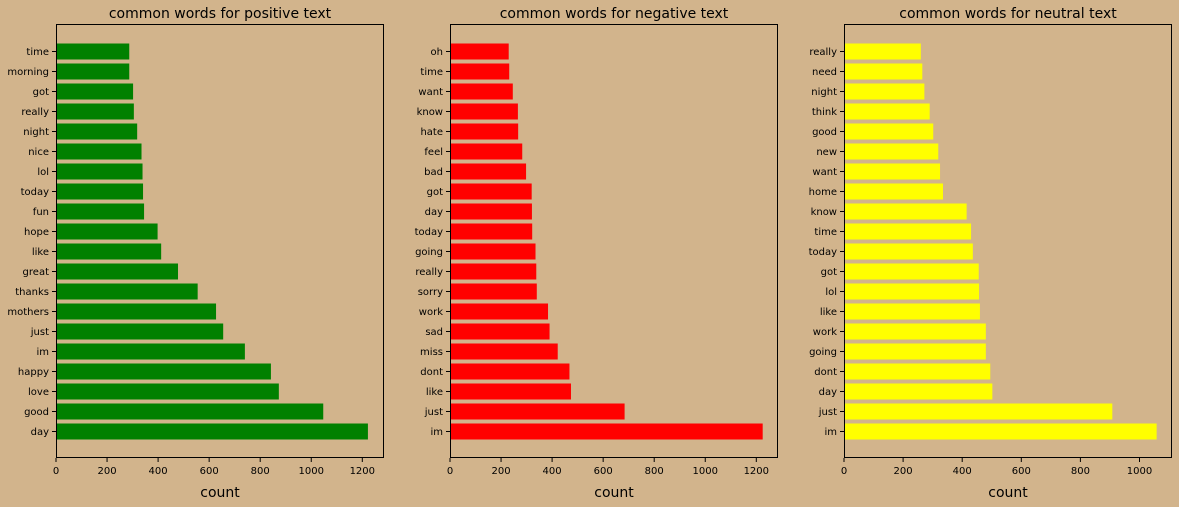 Image resolution: width=1179 pixels, height=507 pixels. What do you see at coordinates (38, 392) in the screenshot?
I see `ytick-label: love` at bounding box center [38, 392].